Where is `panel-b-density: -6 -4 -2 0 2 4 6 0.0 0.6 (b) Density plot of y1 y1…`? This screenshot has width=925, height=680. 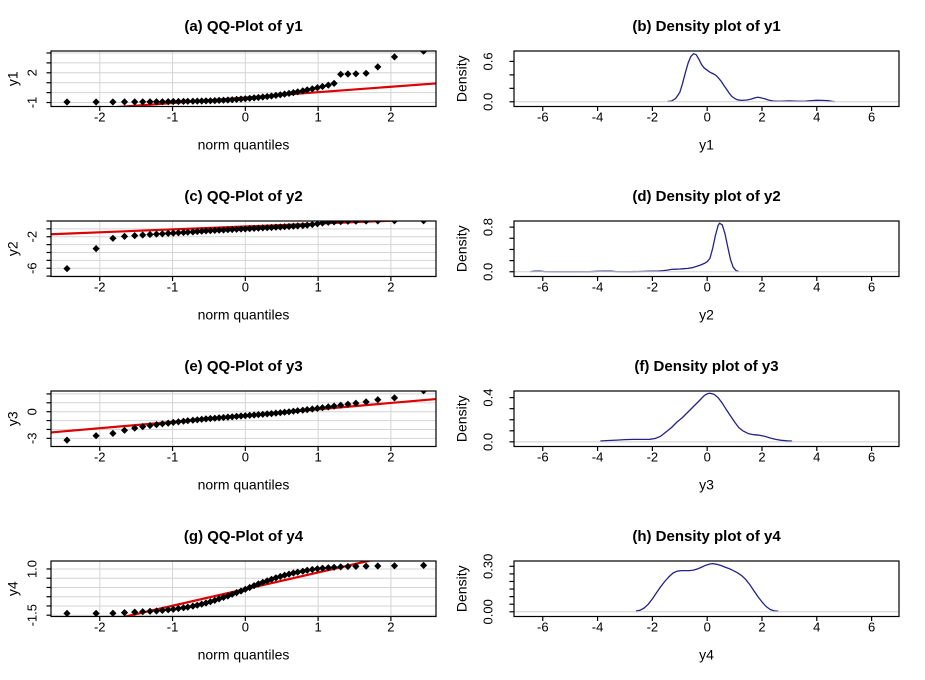
panel-b-density: -6 -4 -2 0 2 4 6 0.0 0.6 (b) Density plot of y1 y1… is located at coordinates (677, 85).